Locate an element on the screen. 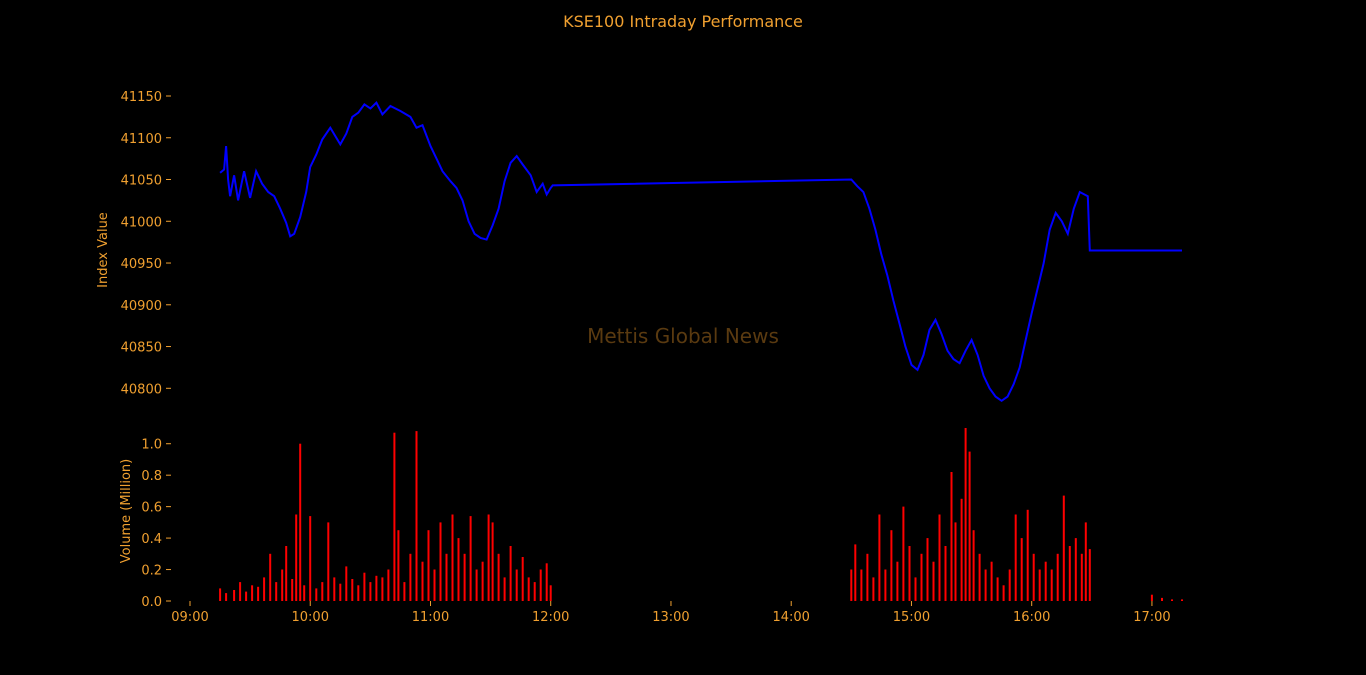  x-tick-label: 12:00 is located at coordinates (550, 617).